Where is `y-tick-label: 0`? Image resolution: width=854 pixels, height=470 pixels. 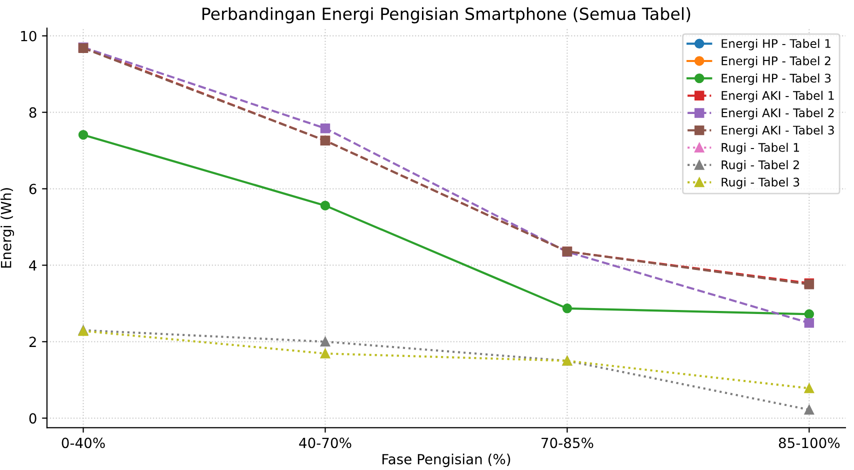 y-tick-label: 0 is located at coordinates (32, 418).